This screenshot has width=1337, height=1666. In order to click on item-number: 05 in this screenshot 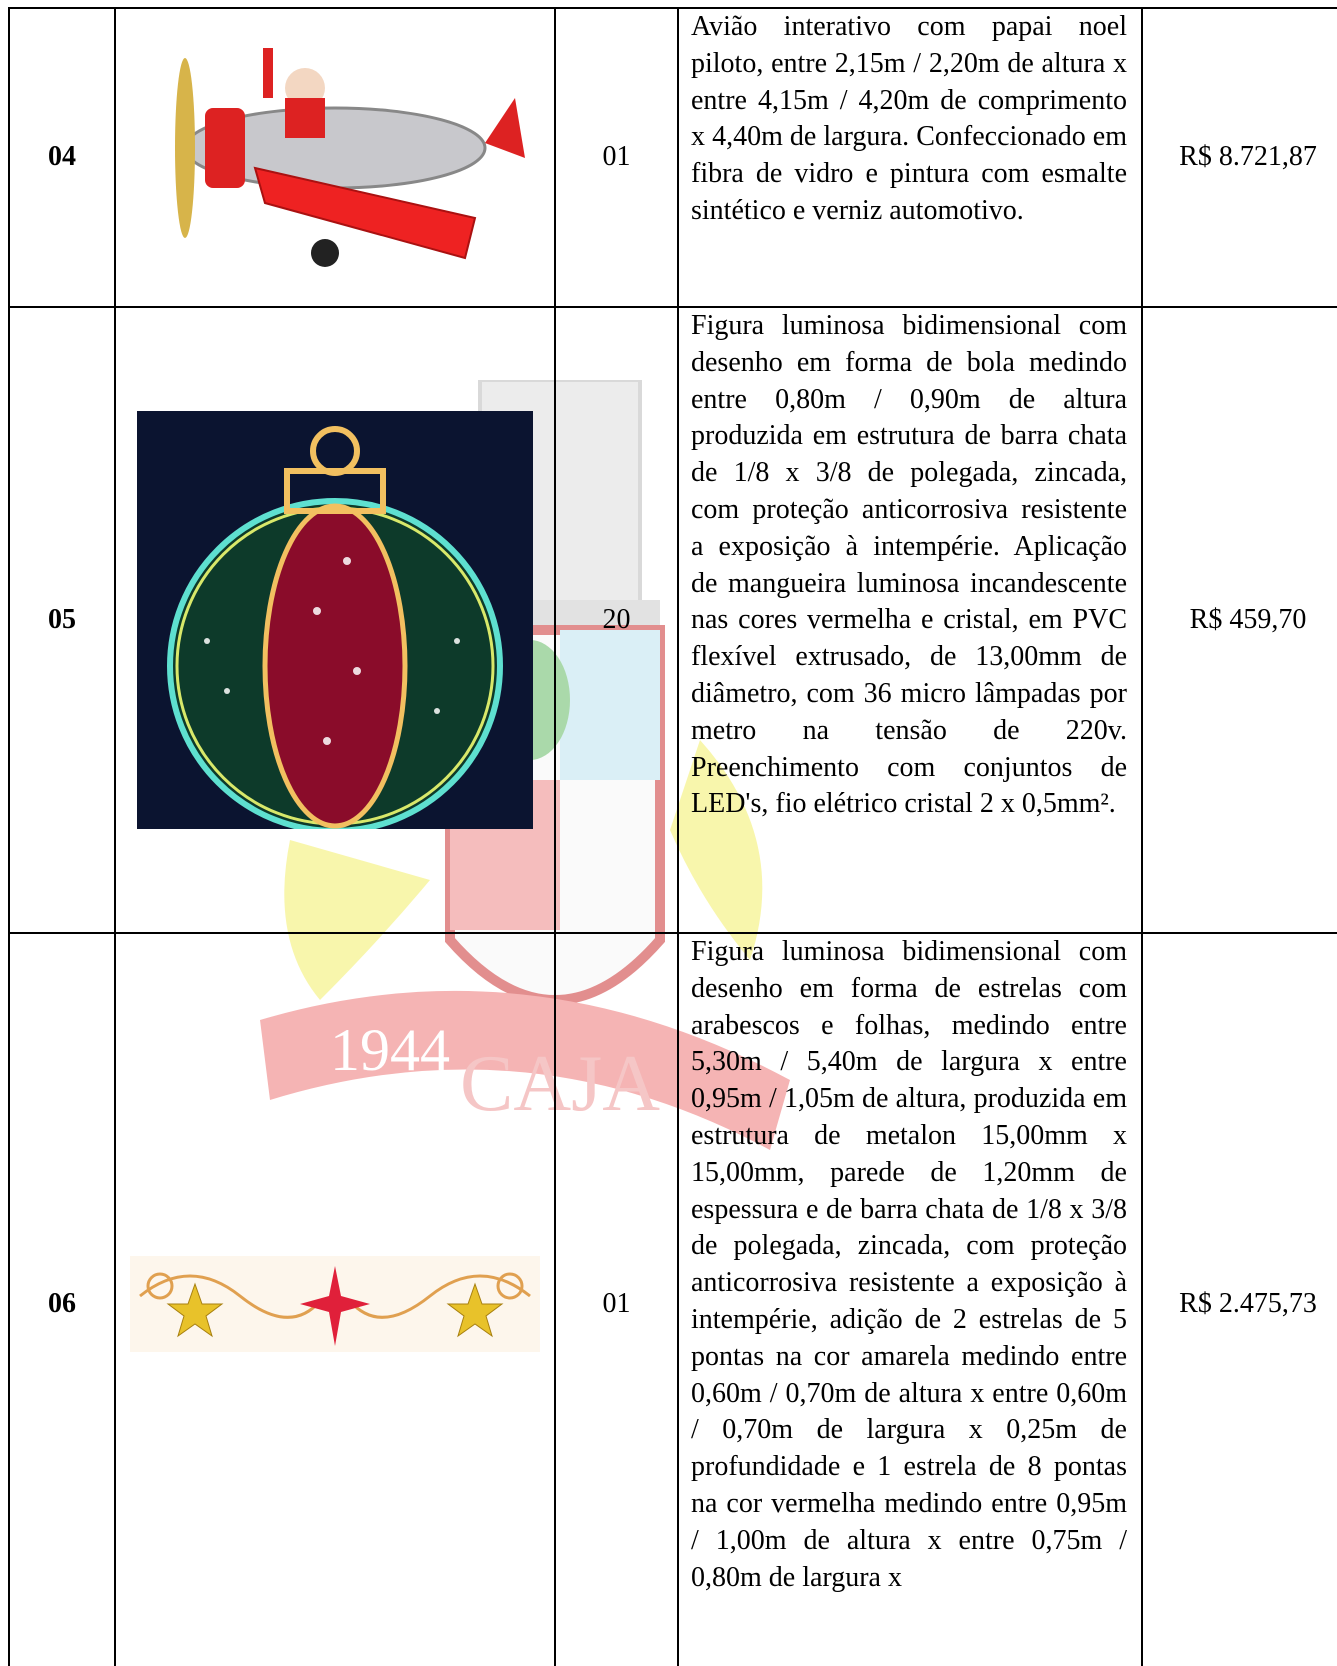, I will do `click(62, 620)`.